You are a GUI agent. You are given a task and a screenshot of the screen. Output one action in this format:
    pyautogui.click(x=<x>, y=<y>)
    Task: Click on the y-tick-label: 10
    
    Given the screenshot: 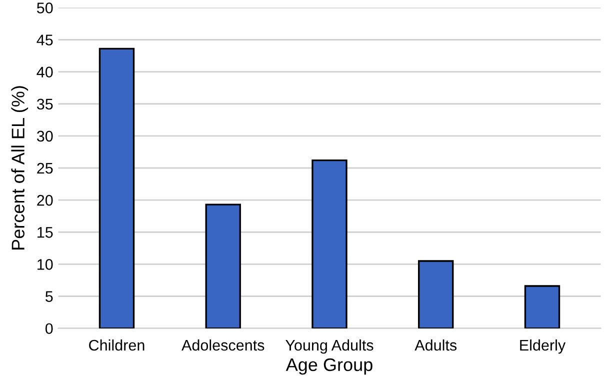 What is the action you would take?
    pyautogui.click(x=45, y=264)
    